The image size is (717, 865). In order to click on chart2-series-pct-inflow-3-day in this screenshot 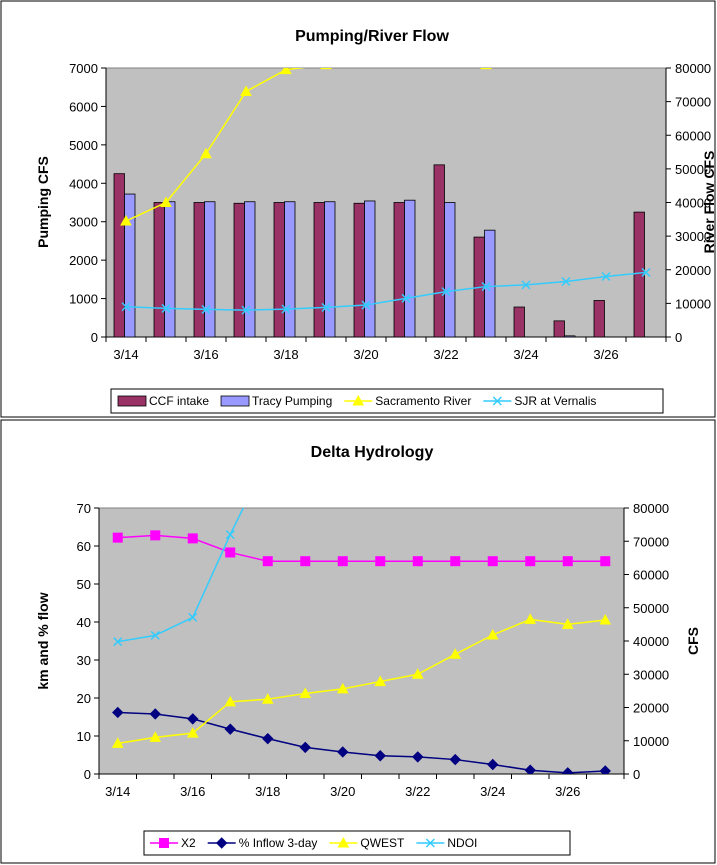, I will do `click(361, 740)`.